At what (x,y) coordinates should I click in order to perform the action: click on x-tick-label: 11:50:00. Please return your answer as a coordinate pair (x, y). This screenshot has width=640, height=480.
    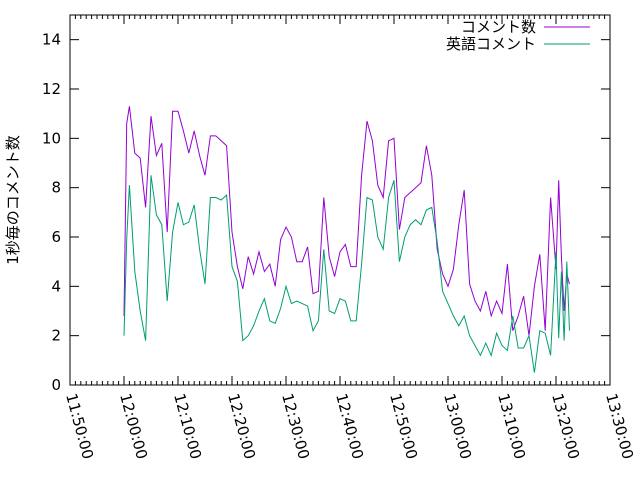
    Looking at the image, I should click on (79, 426).